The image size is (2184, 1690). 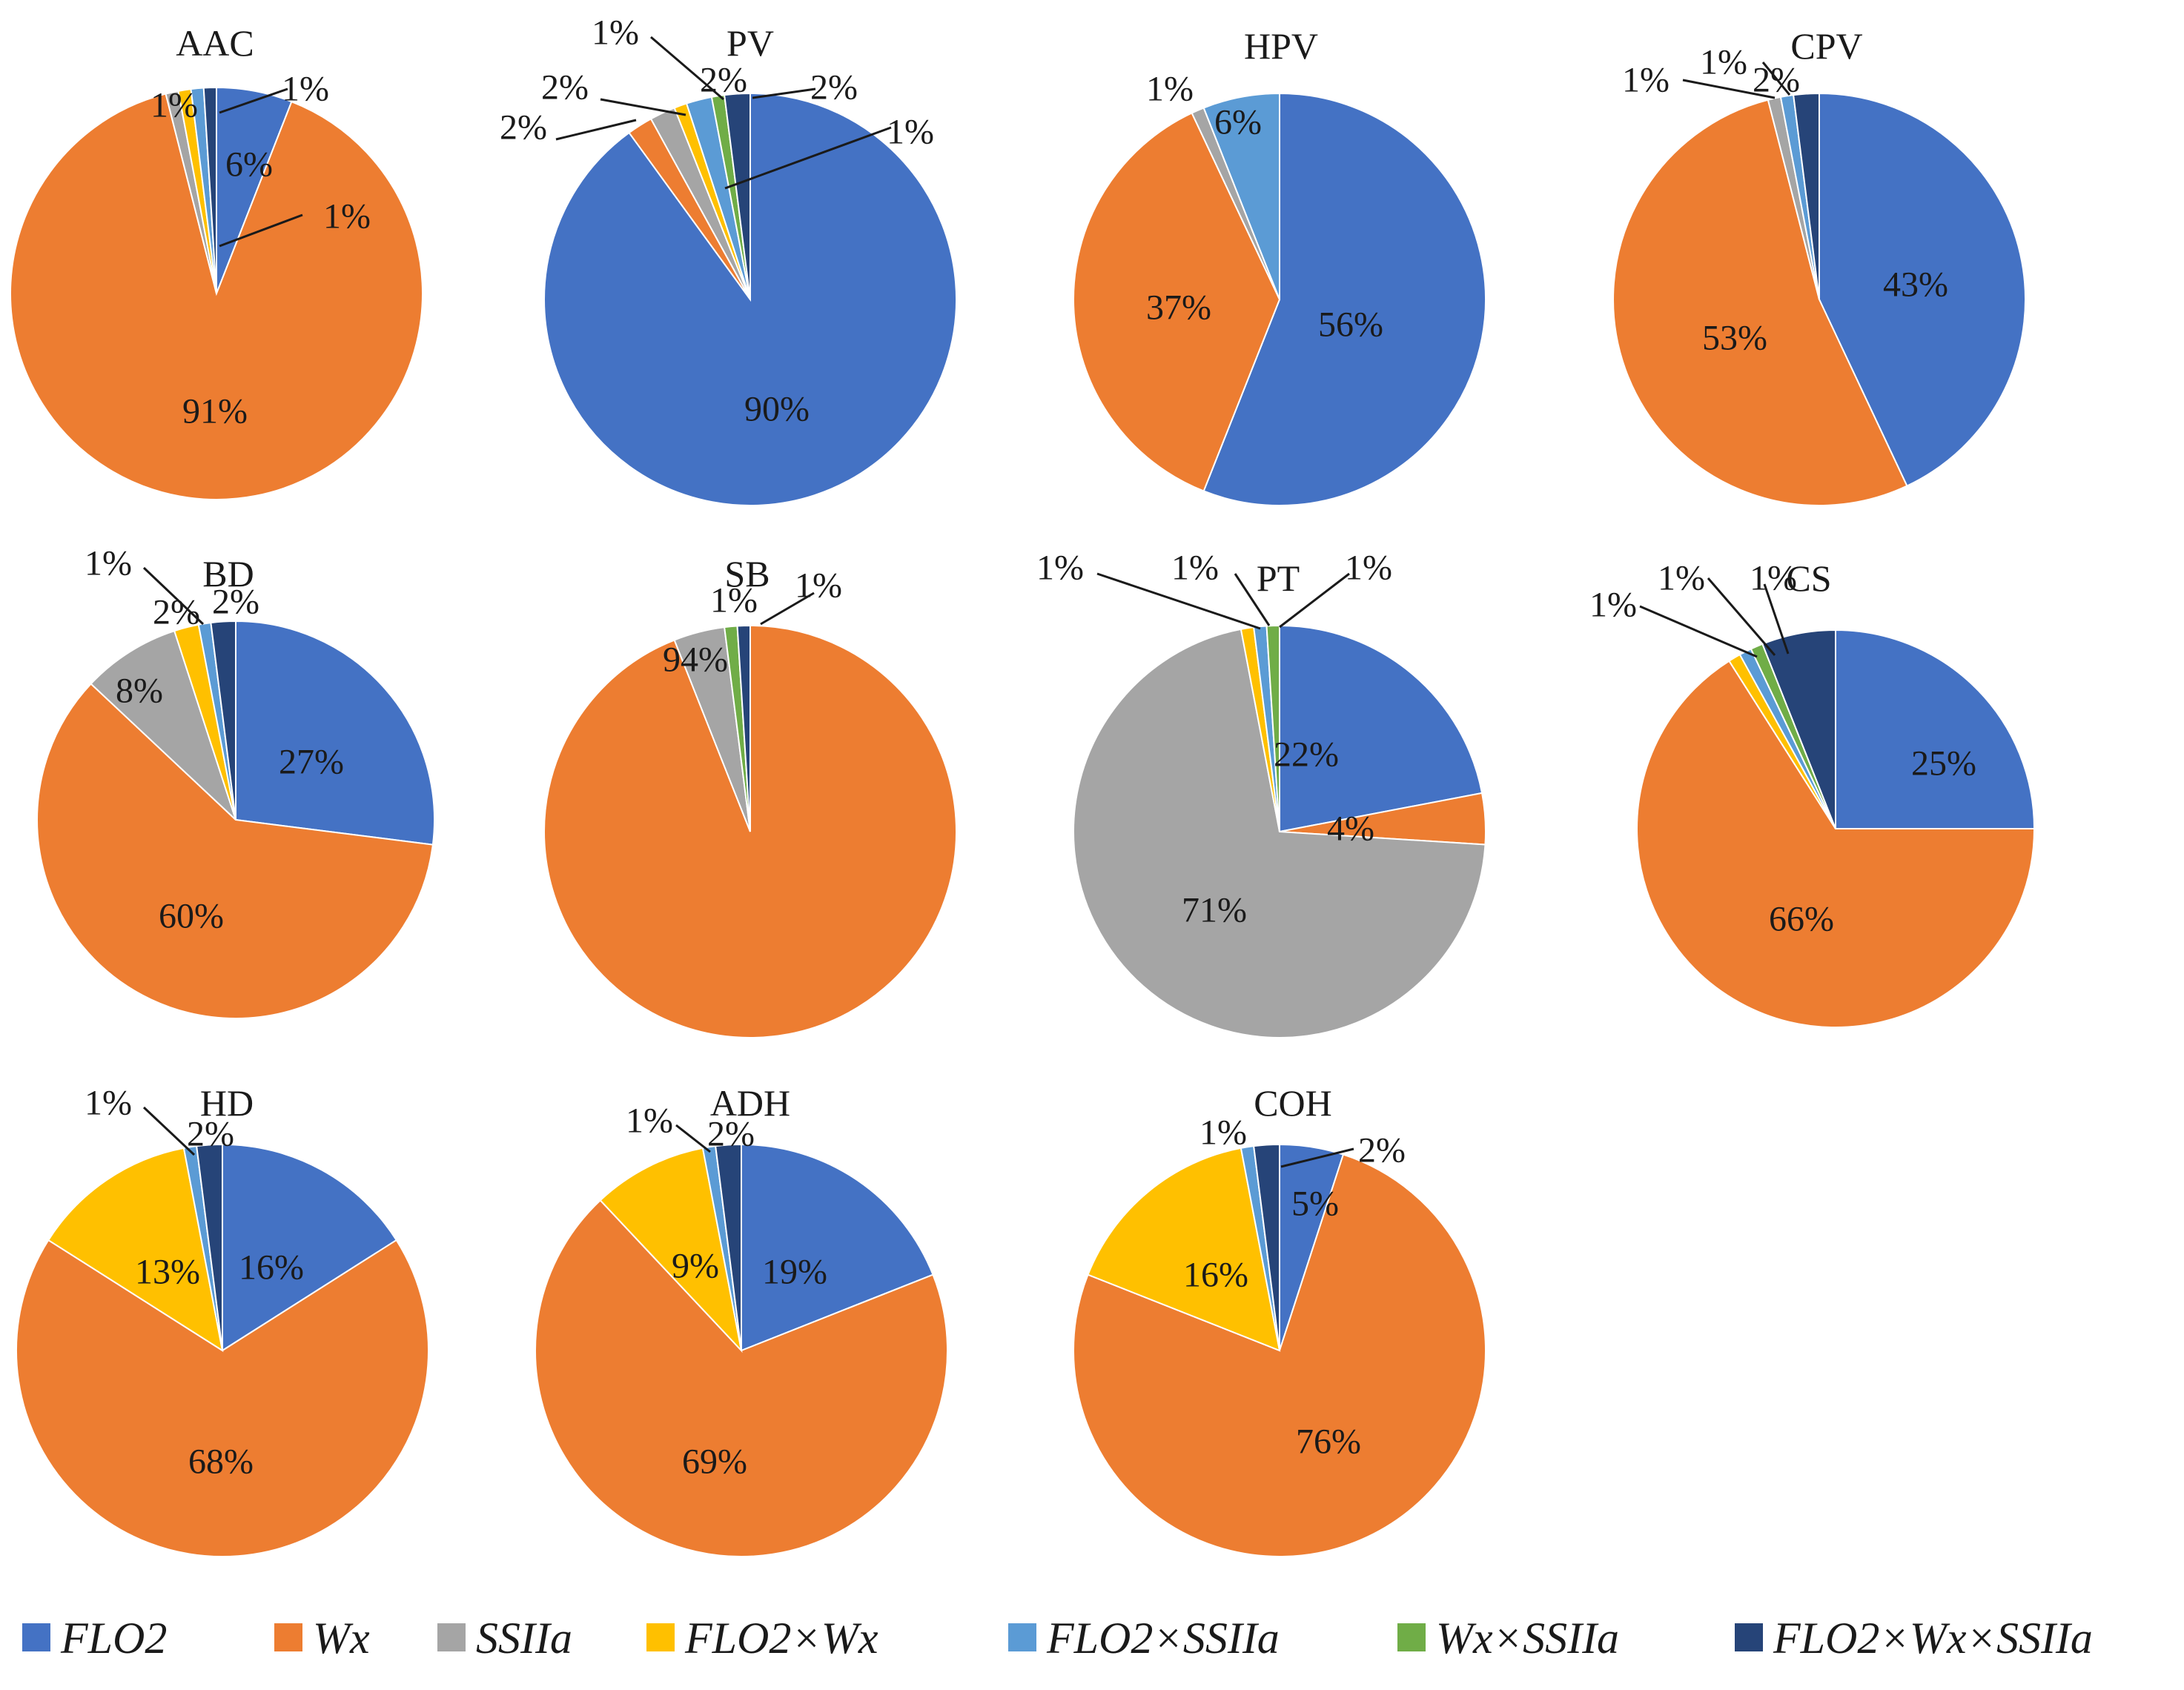 What do you see at coordinates (1281, 46) in the screenshot?
I see `pie-title: HPV` at bounding box center [1281, 46].